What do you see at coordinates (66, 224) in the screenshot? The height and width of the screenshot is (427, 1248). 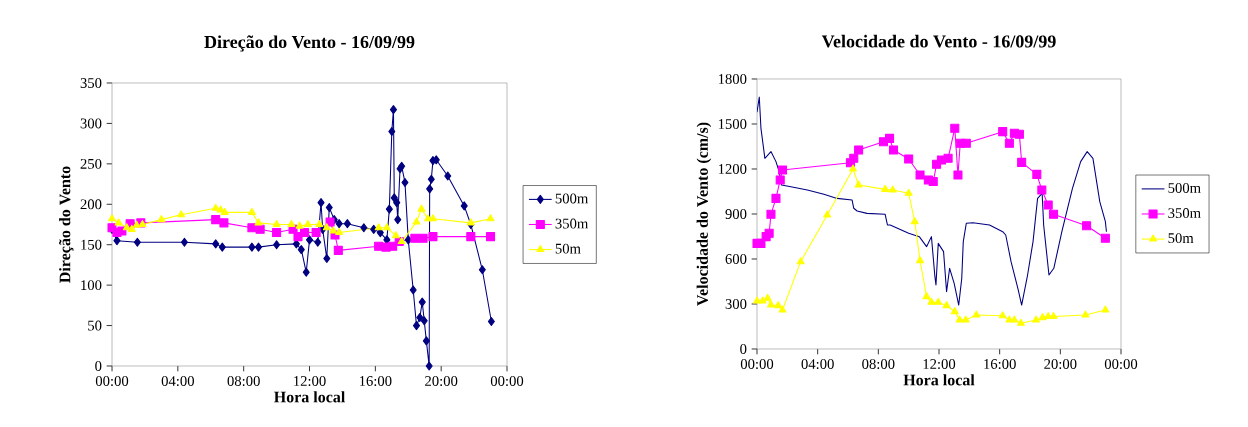 I see `y-axis-title: Direção do Vento` at bounding box center [66, 224].